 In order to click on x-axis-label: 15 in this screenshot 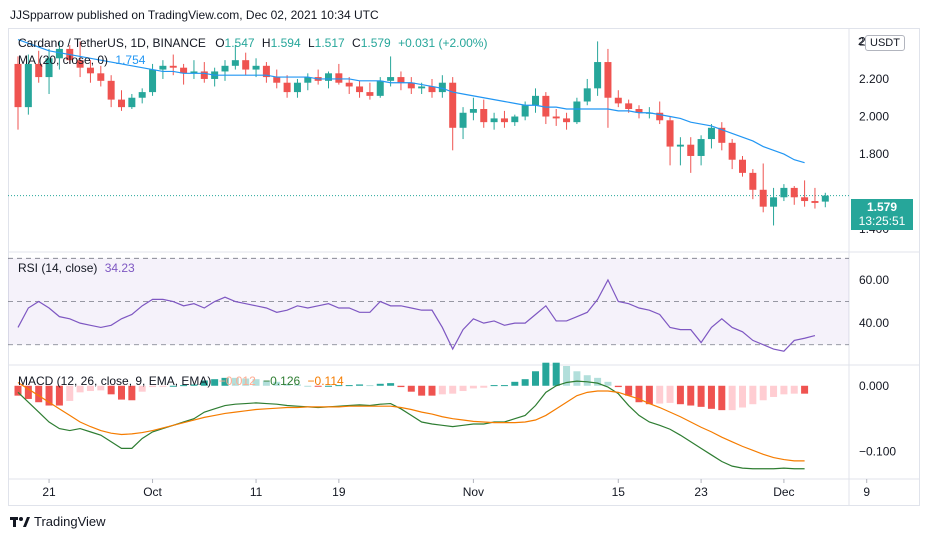, I will do `click(619, 492)`.